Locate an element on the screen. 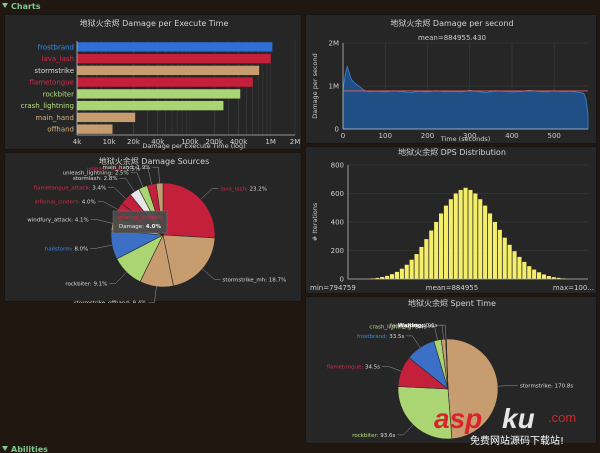 This screenshot has height=453, width=600. slice-label: frostbrand: 33.5s is located at coordinates (380, 337).